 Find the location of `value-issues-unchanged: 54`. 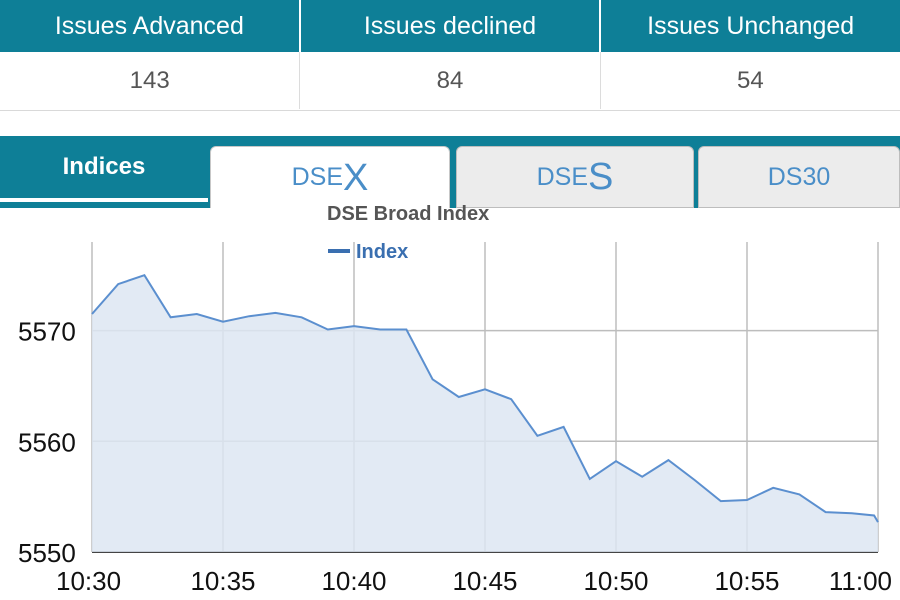

value-issues-unchanged: 54 is located at coordinates (750, 80).